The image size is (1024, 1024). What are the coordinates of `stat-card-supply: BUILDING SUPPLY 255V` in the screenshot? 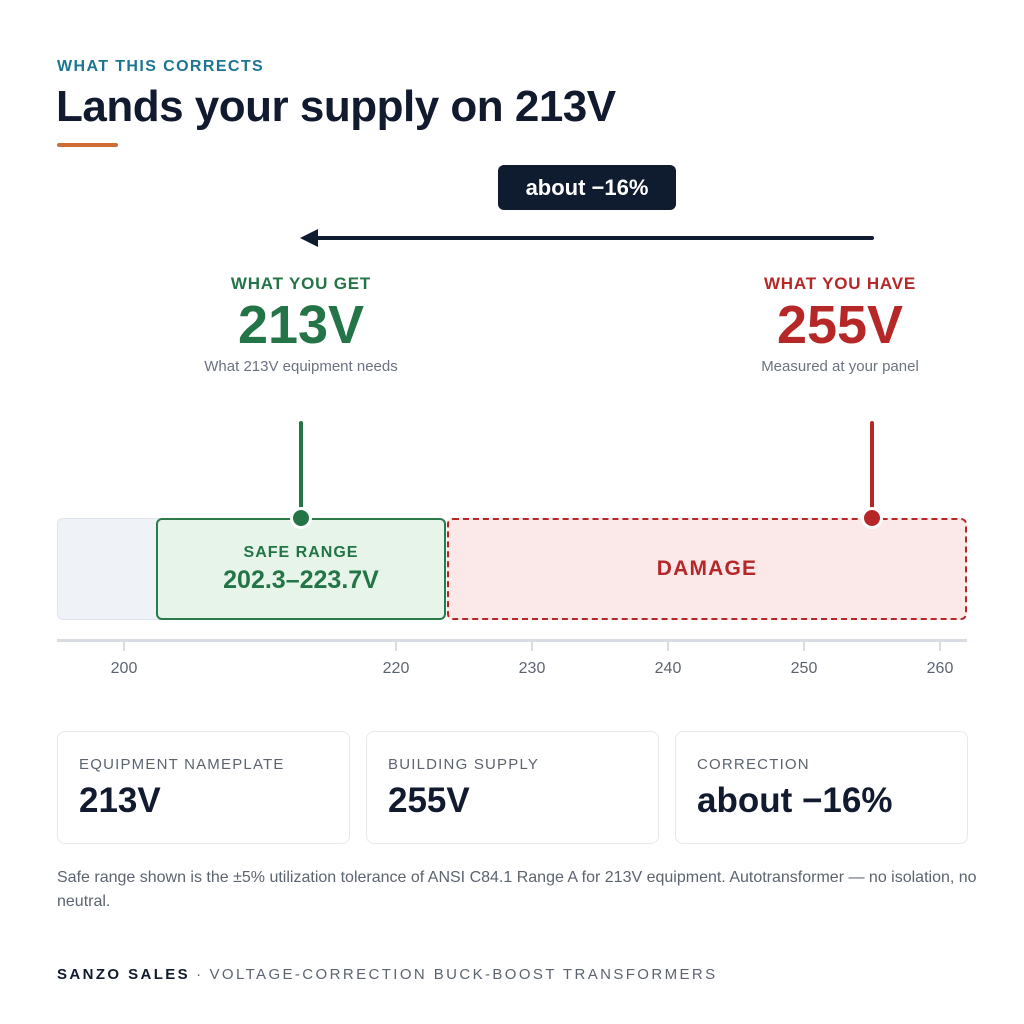 It's located at (512, 787).